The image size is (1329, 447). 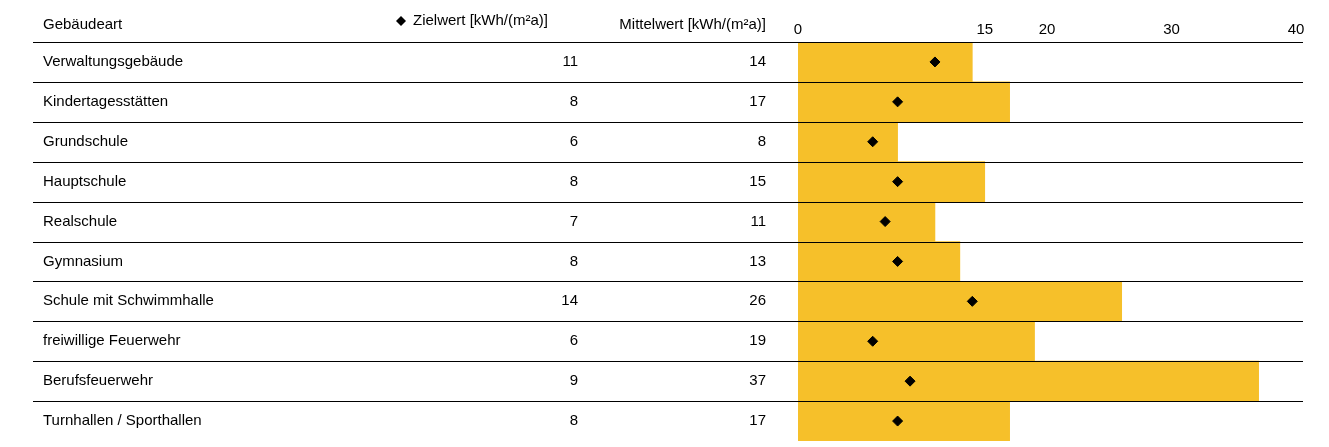 I want to click on data-label: 37, so click(x=757, y=380).